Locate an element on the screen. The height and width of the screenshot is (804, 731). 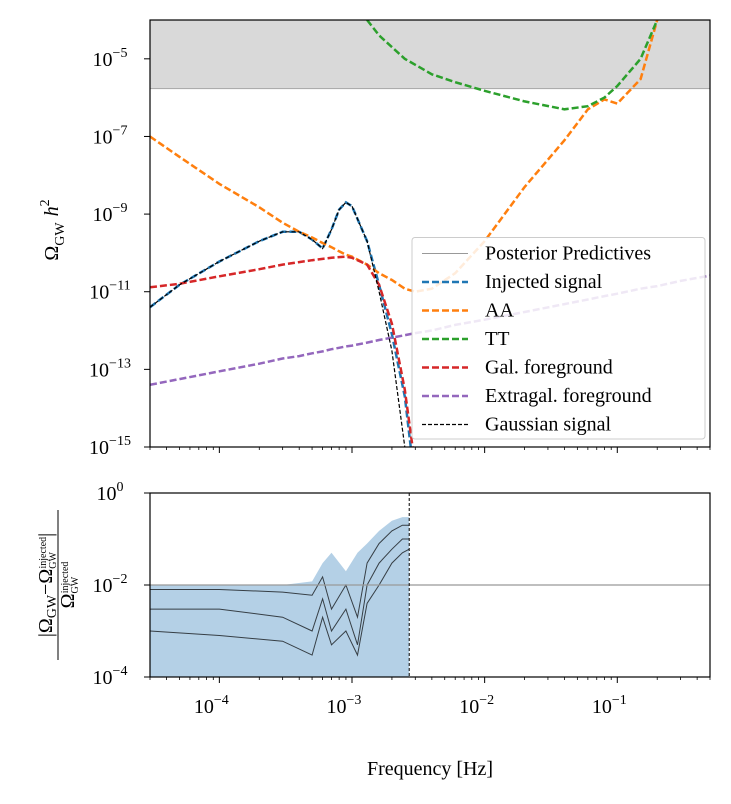
legend-box is located at coordinates (558, 338).